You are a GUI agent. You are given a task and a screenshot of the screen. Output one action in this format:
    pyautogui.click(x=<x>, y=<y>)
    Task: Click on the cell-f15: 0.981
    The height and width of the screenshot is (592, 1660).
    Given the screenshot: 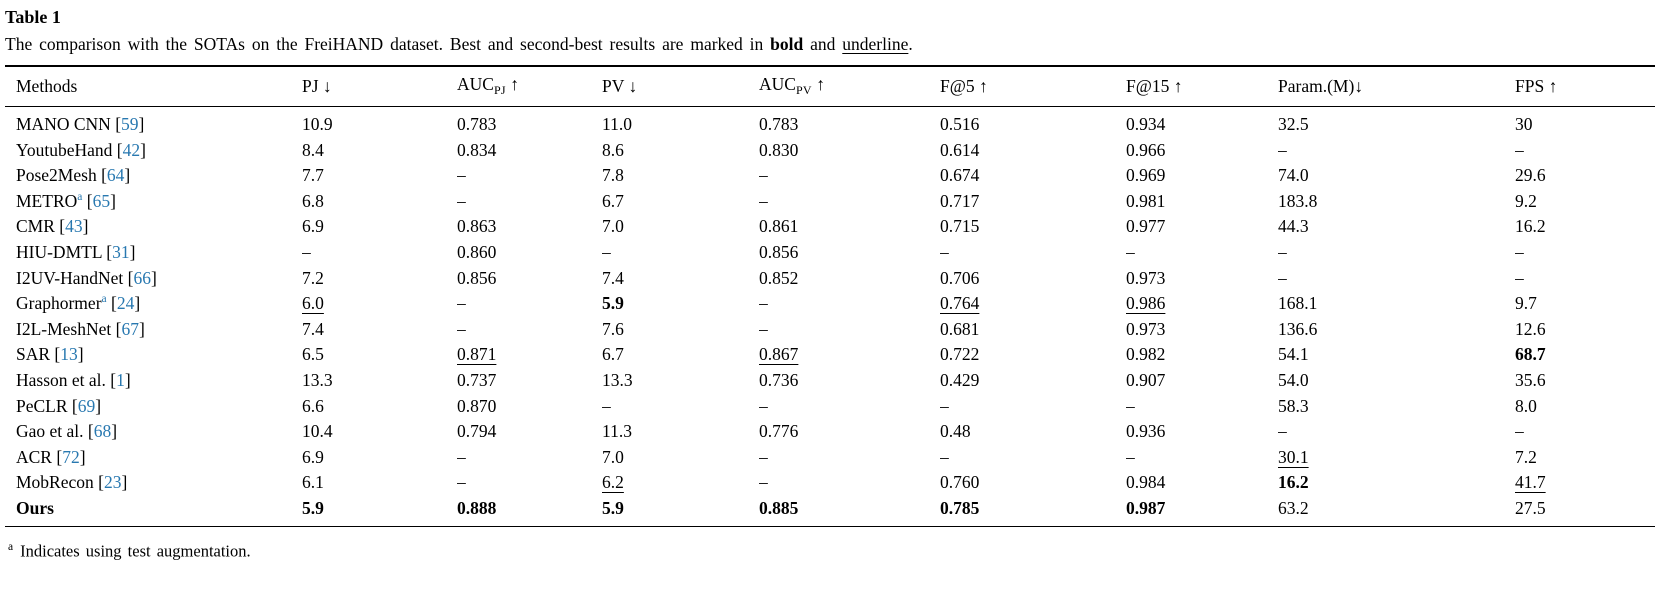 What is the action you would take?
    pyautogui.click(x=1202, y=202)
    